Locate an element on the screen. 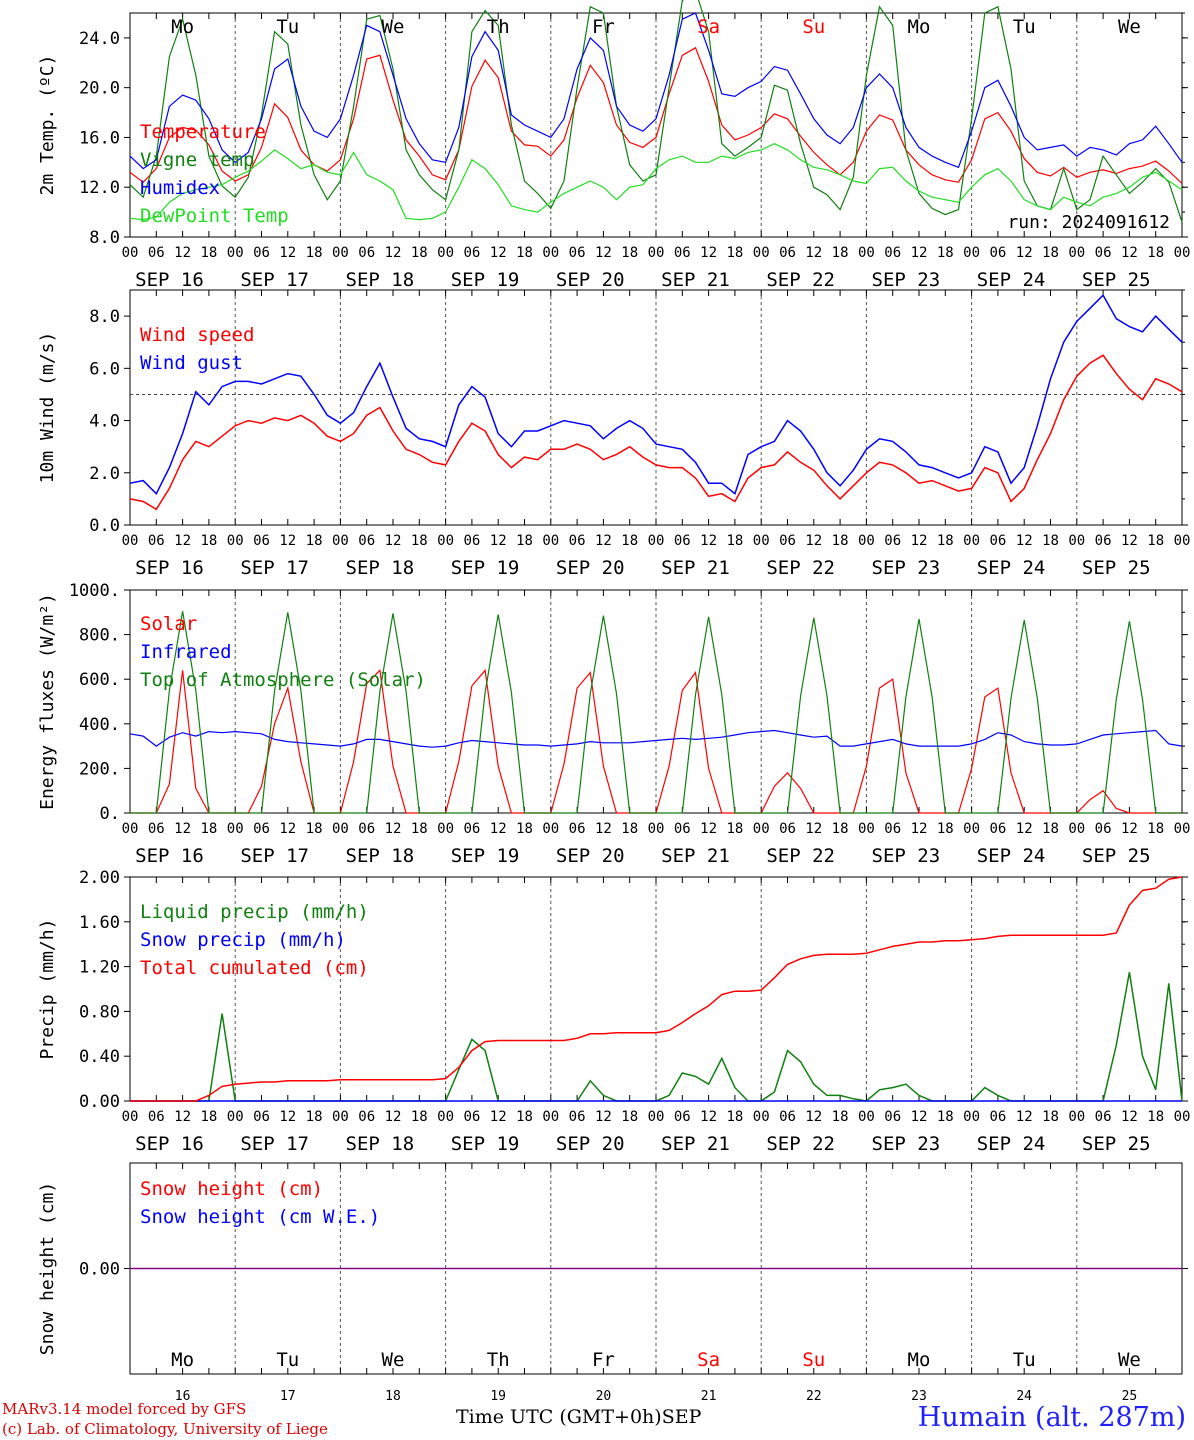 This screenshot has width=1194, height=1440. date-label: SEP 19 is located at coordinates (485, 280).